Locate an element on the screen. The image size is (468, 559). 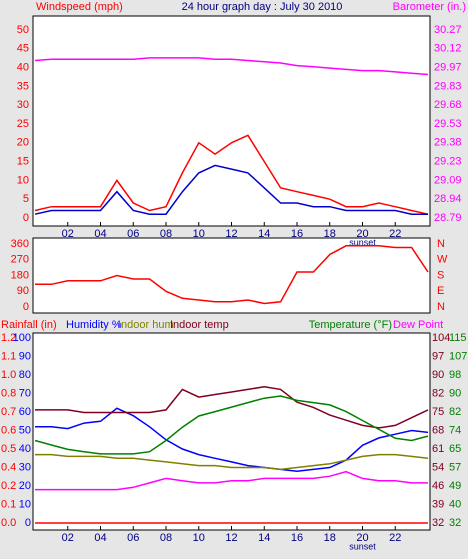
x-tick-label: 16 is located at coordinates (297, 538).